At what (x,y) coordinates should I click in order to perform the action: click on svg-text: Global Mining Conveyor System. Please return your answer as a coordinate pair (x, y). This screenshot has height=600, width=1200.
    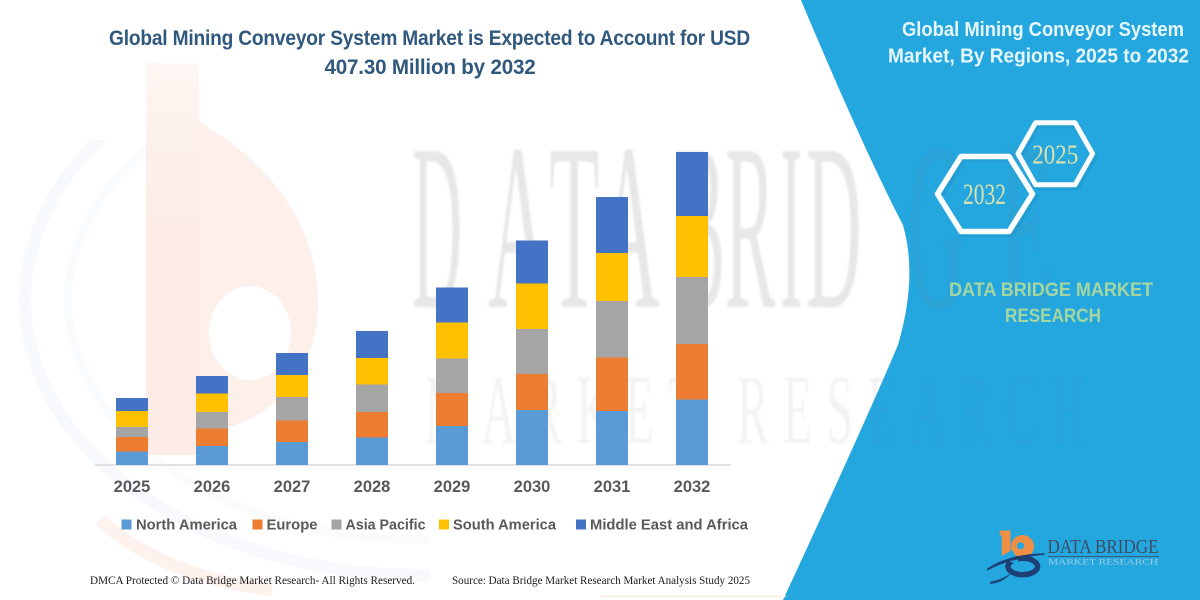
    Looking at the image, I should click on (1043, 30).